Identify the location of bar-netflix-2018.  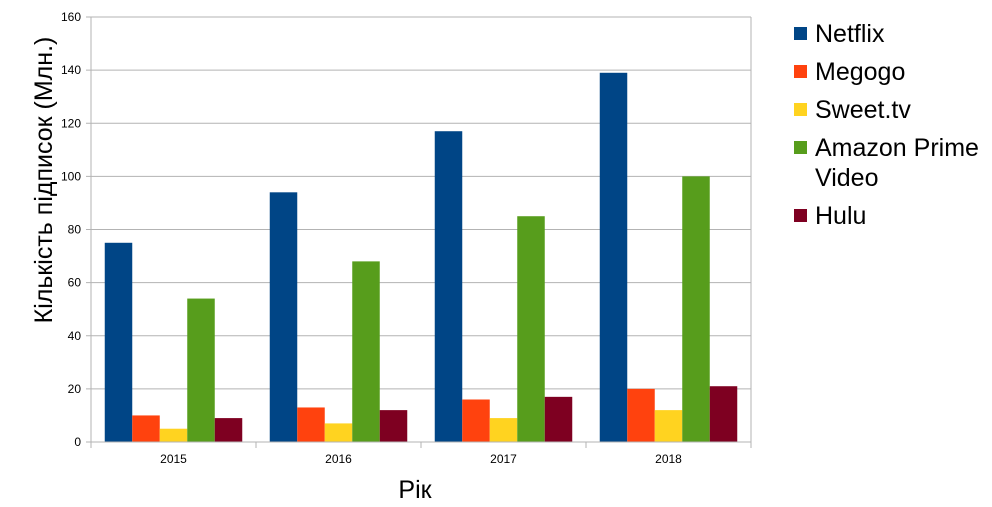
(613, 257).